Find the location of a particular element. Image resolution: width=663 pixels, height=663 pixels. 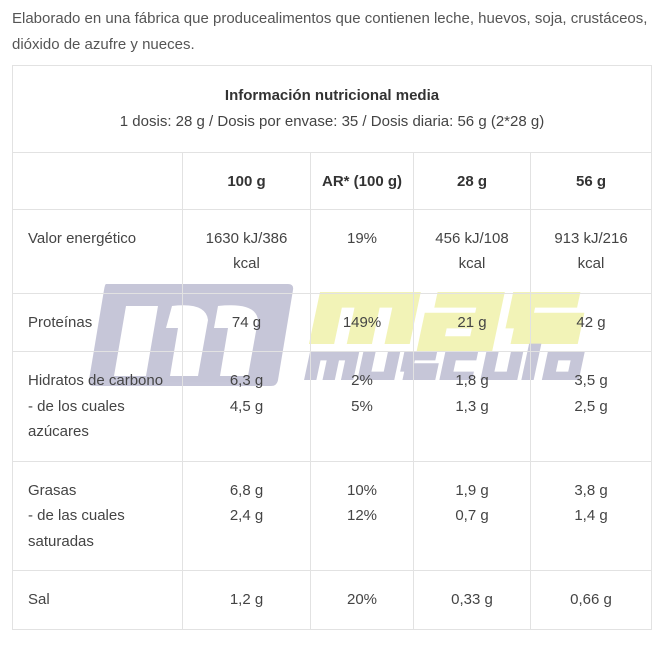

cell-value: 1,8 g 1,3 g is located at coordinates (472, 406).